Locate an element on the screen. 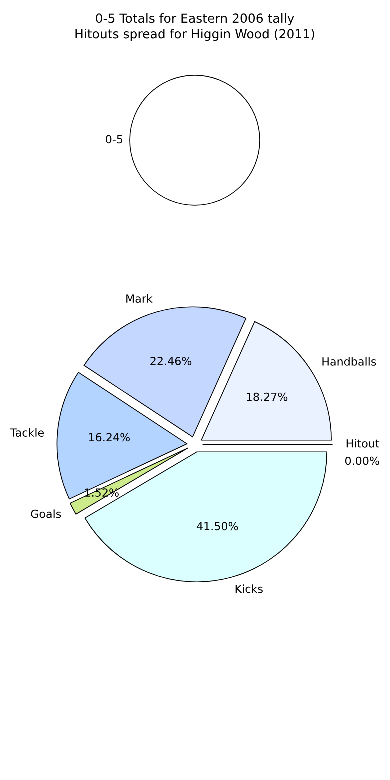  data-label: 22.46% is located at coordinates (171, 361).